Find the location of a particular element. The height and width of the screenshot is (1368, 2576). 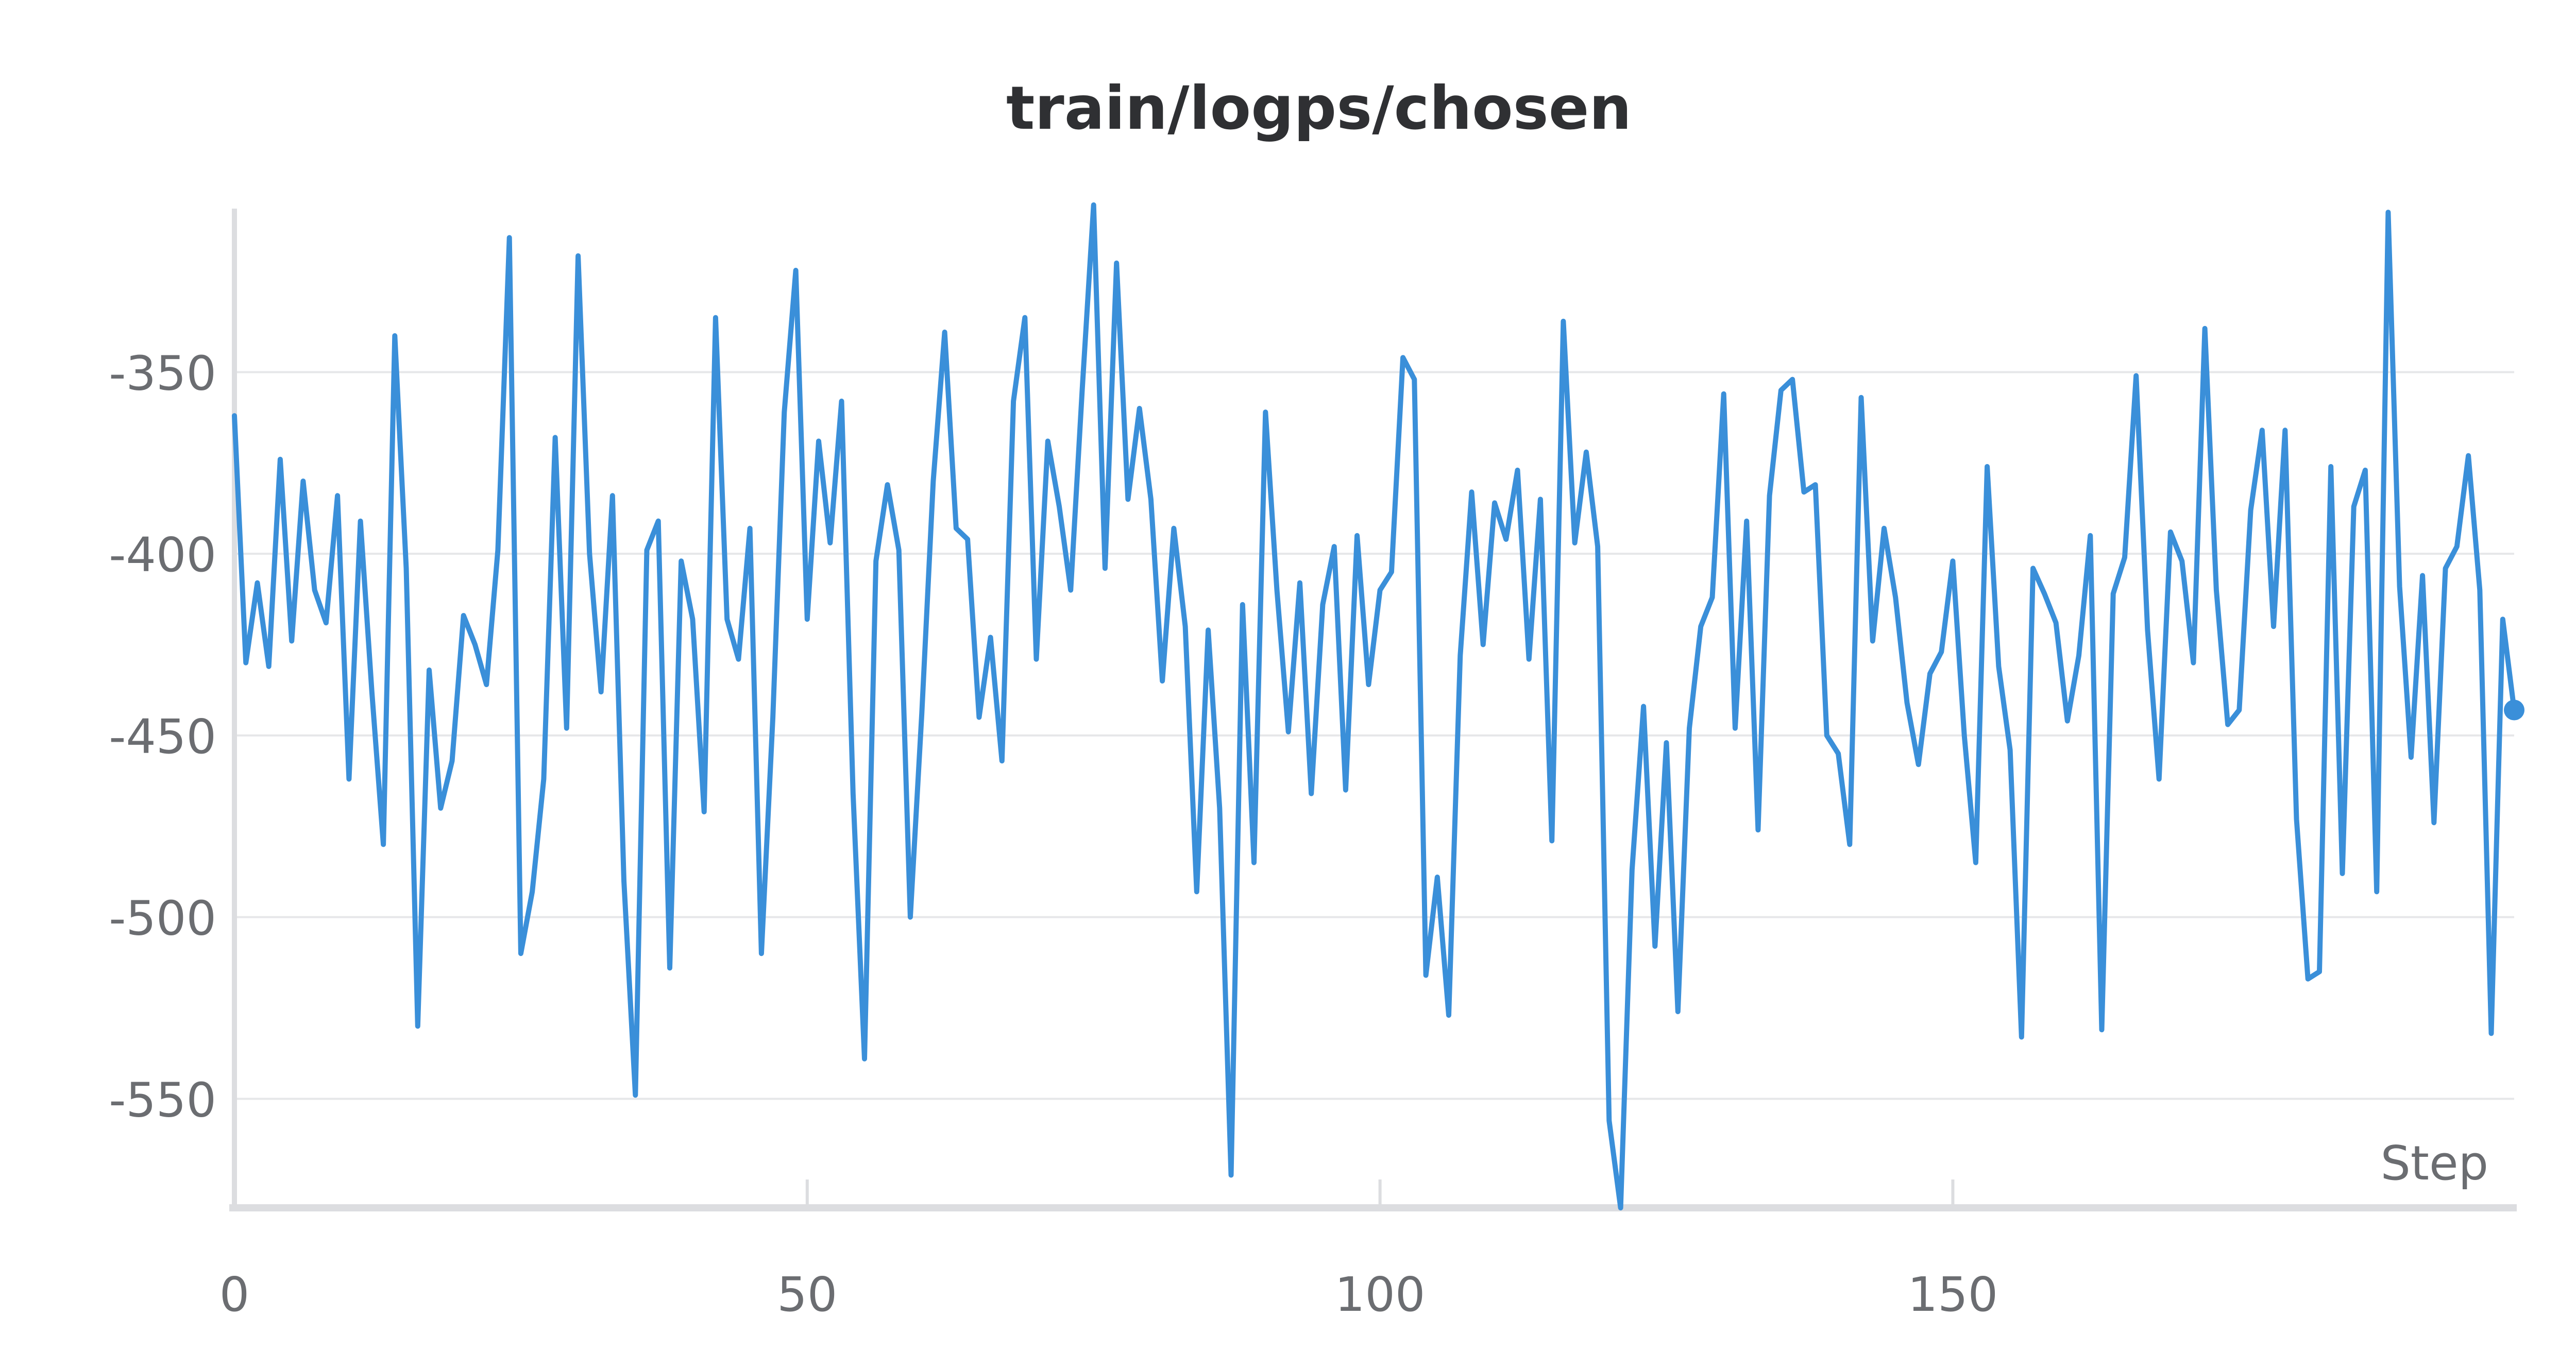

y-tick-label: -500 is located at coordinates (162, 918).